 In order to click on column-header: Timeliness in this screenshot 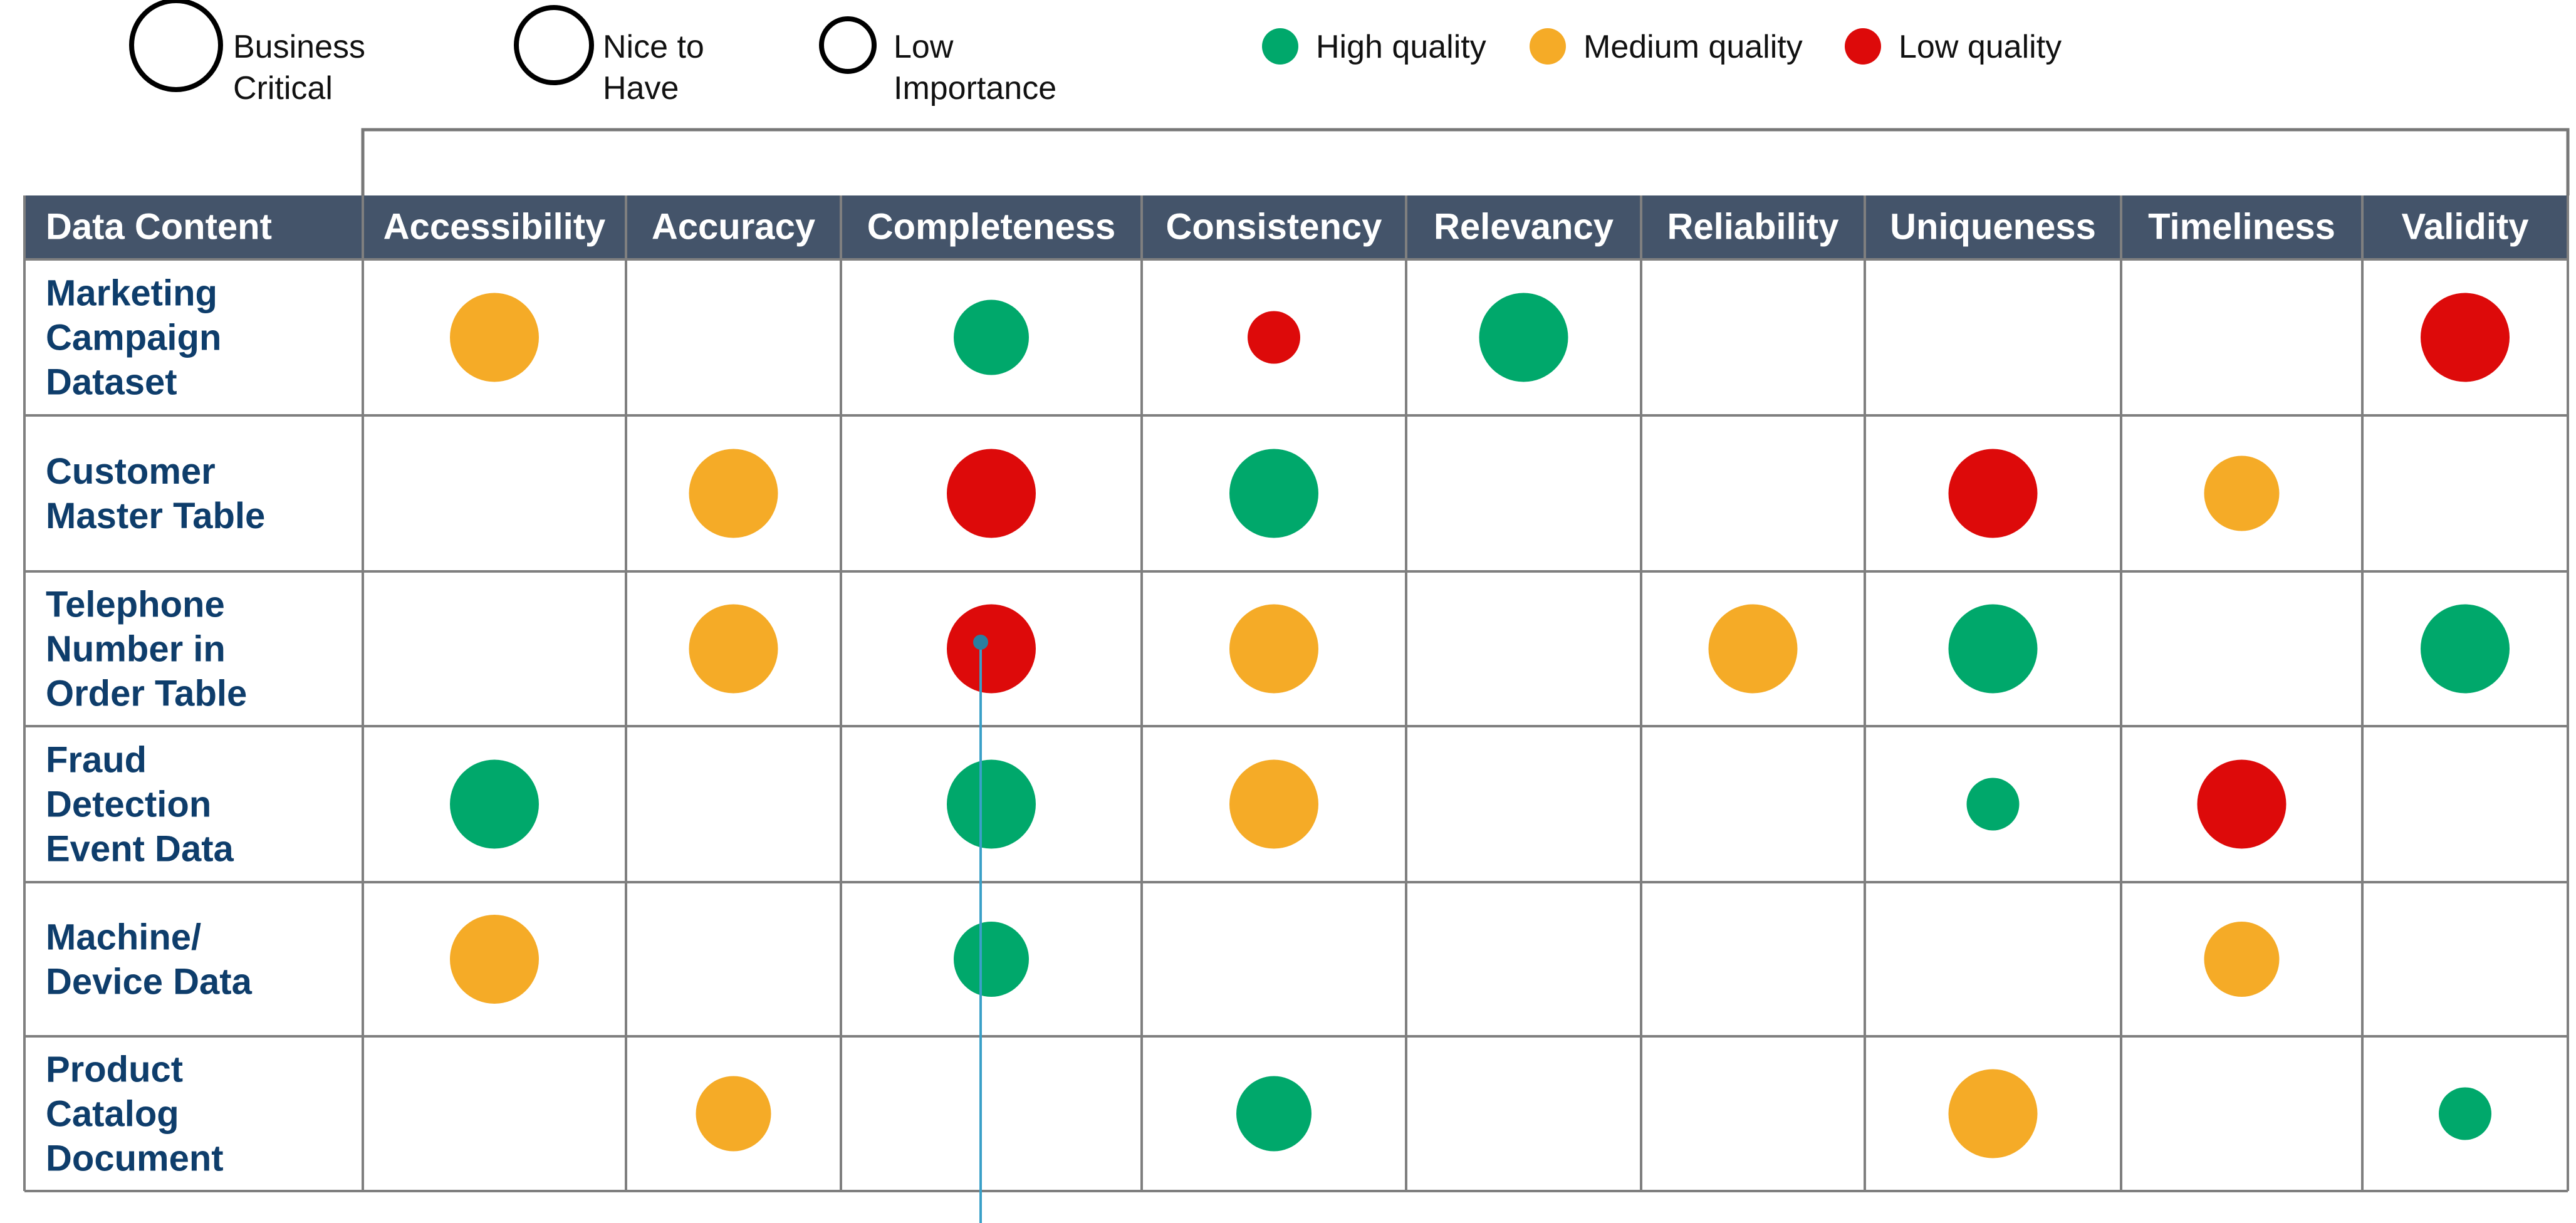, I will do `click(2241, 226)`.